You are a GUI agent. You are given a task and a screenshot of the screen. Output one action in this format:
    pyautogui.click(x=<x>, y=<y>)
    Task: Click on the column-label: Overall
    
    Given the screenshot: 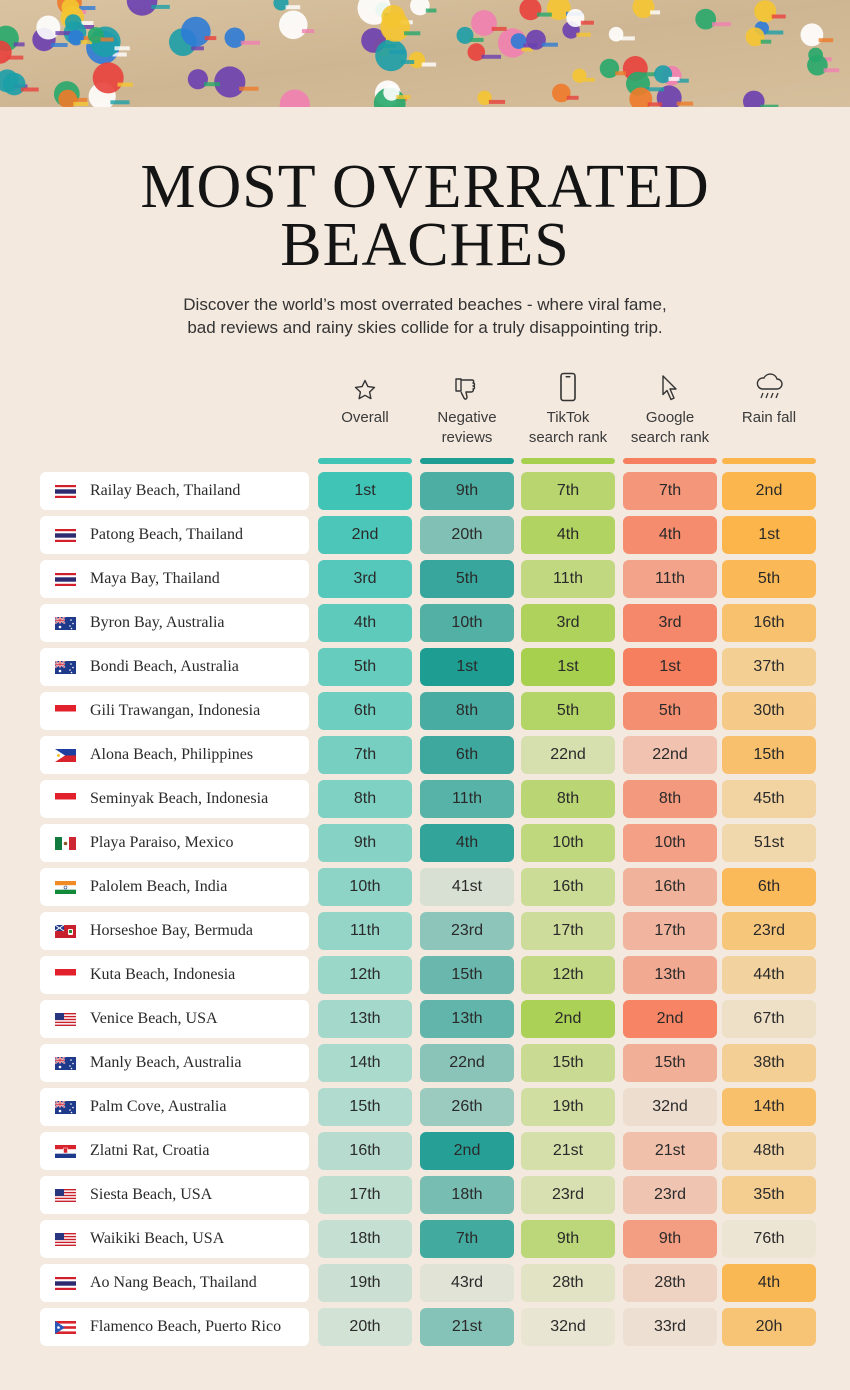 What is the action you would take?
    pyautogui.click(x=365, y=418)
    